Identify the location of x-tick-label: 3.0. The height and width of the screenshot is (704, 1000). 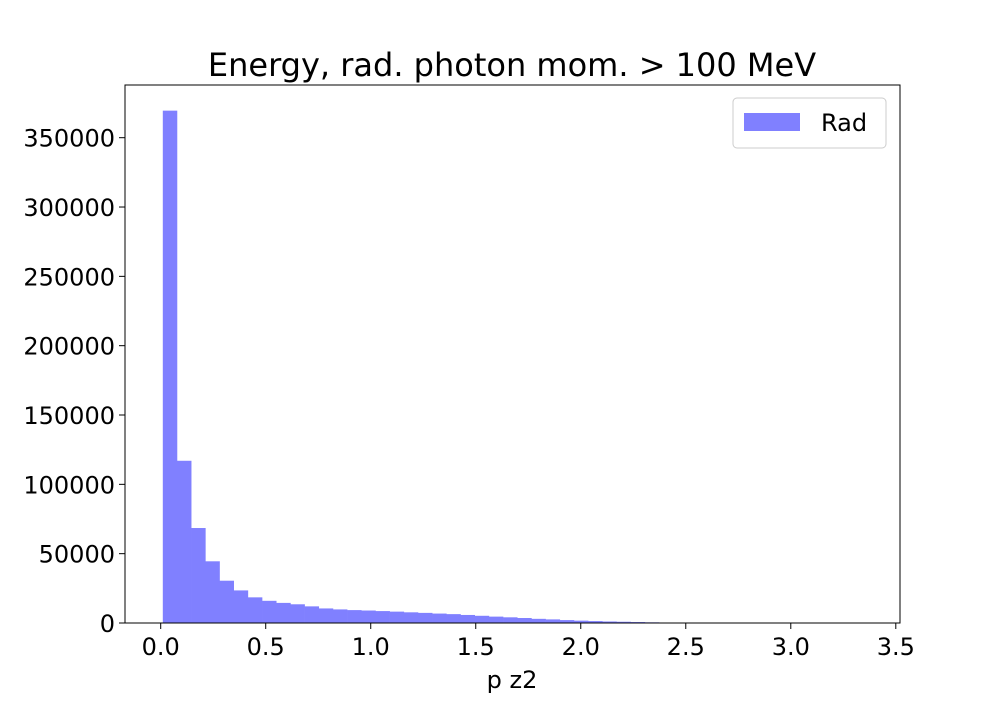
(791, 647).